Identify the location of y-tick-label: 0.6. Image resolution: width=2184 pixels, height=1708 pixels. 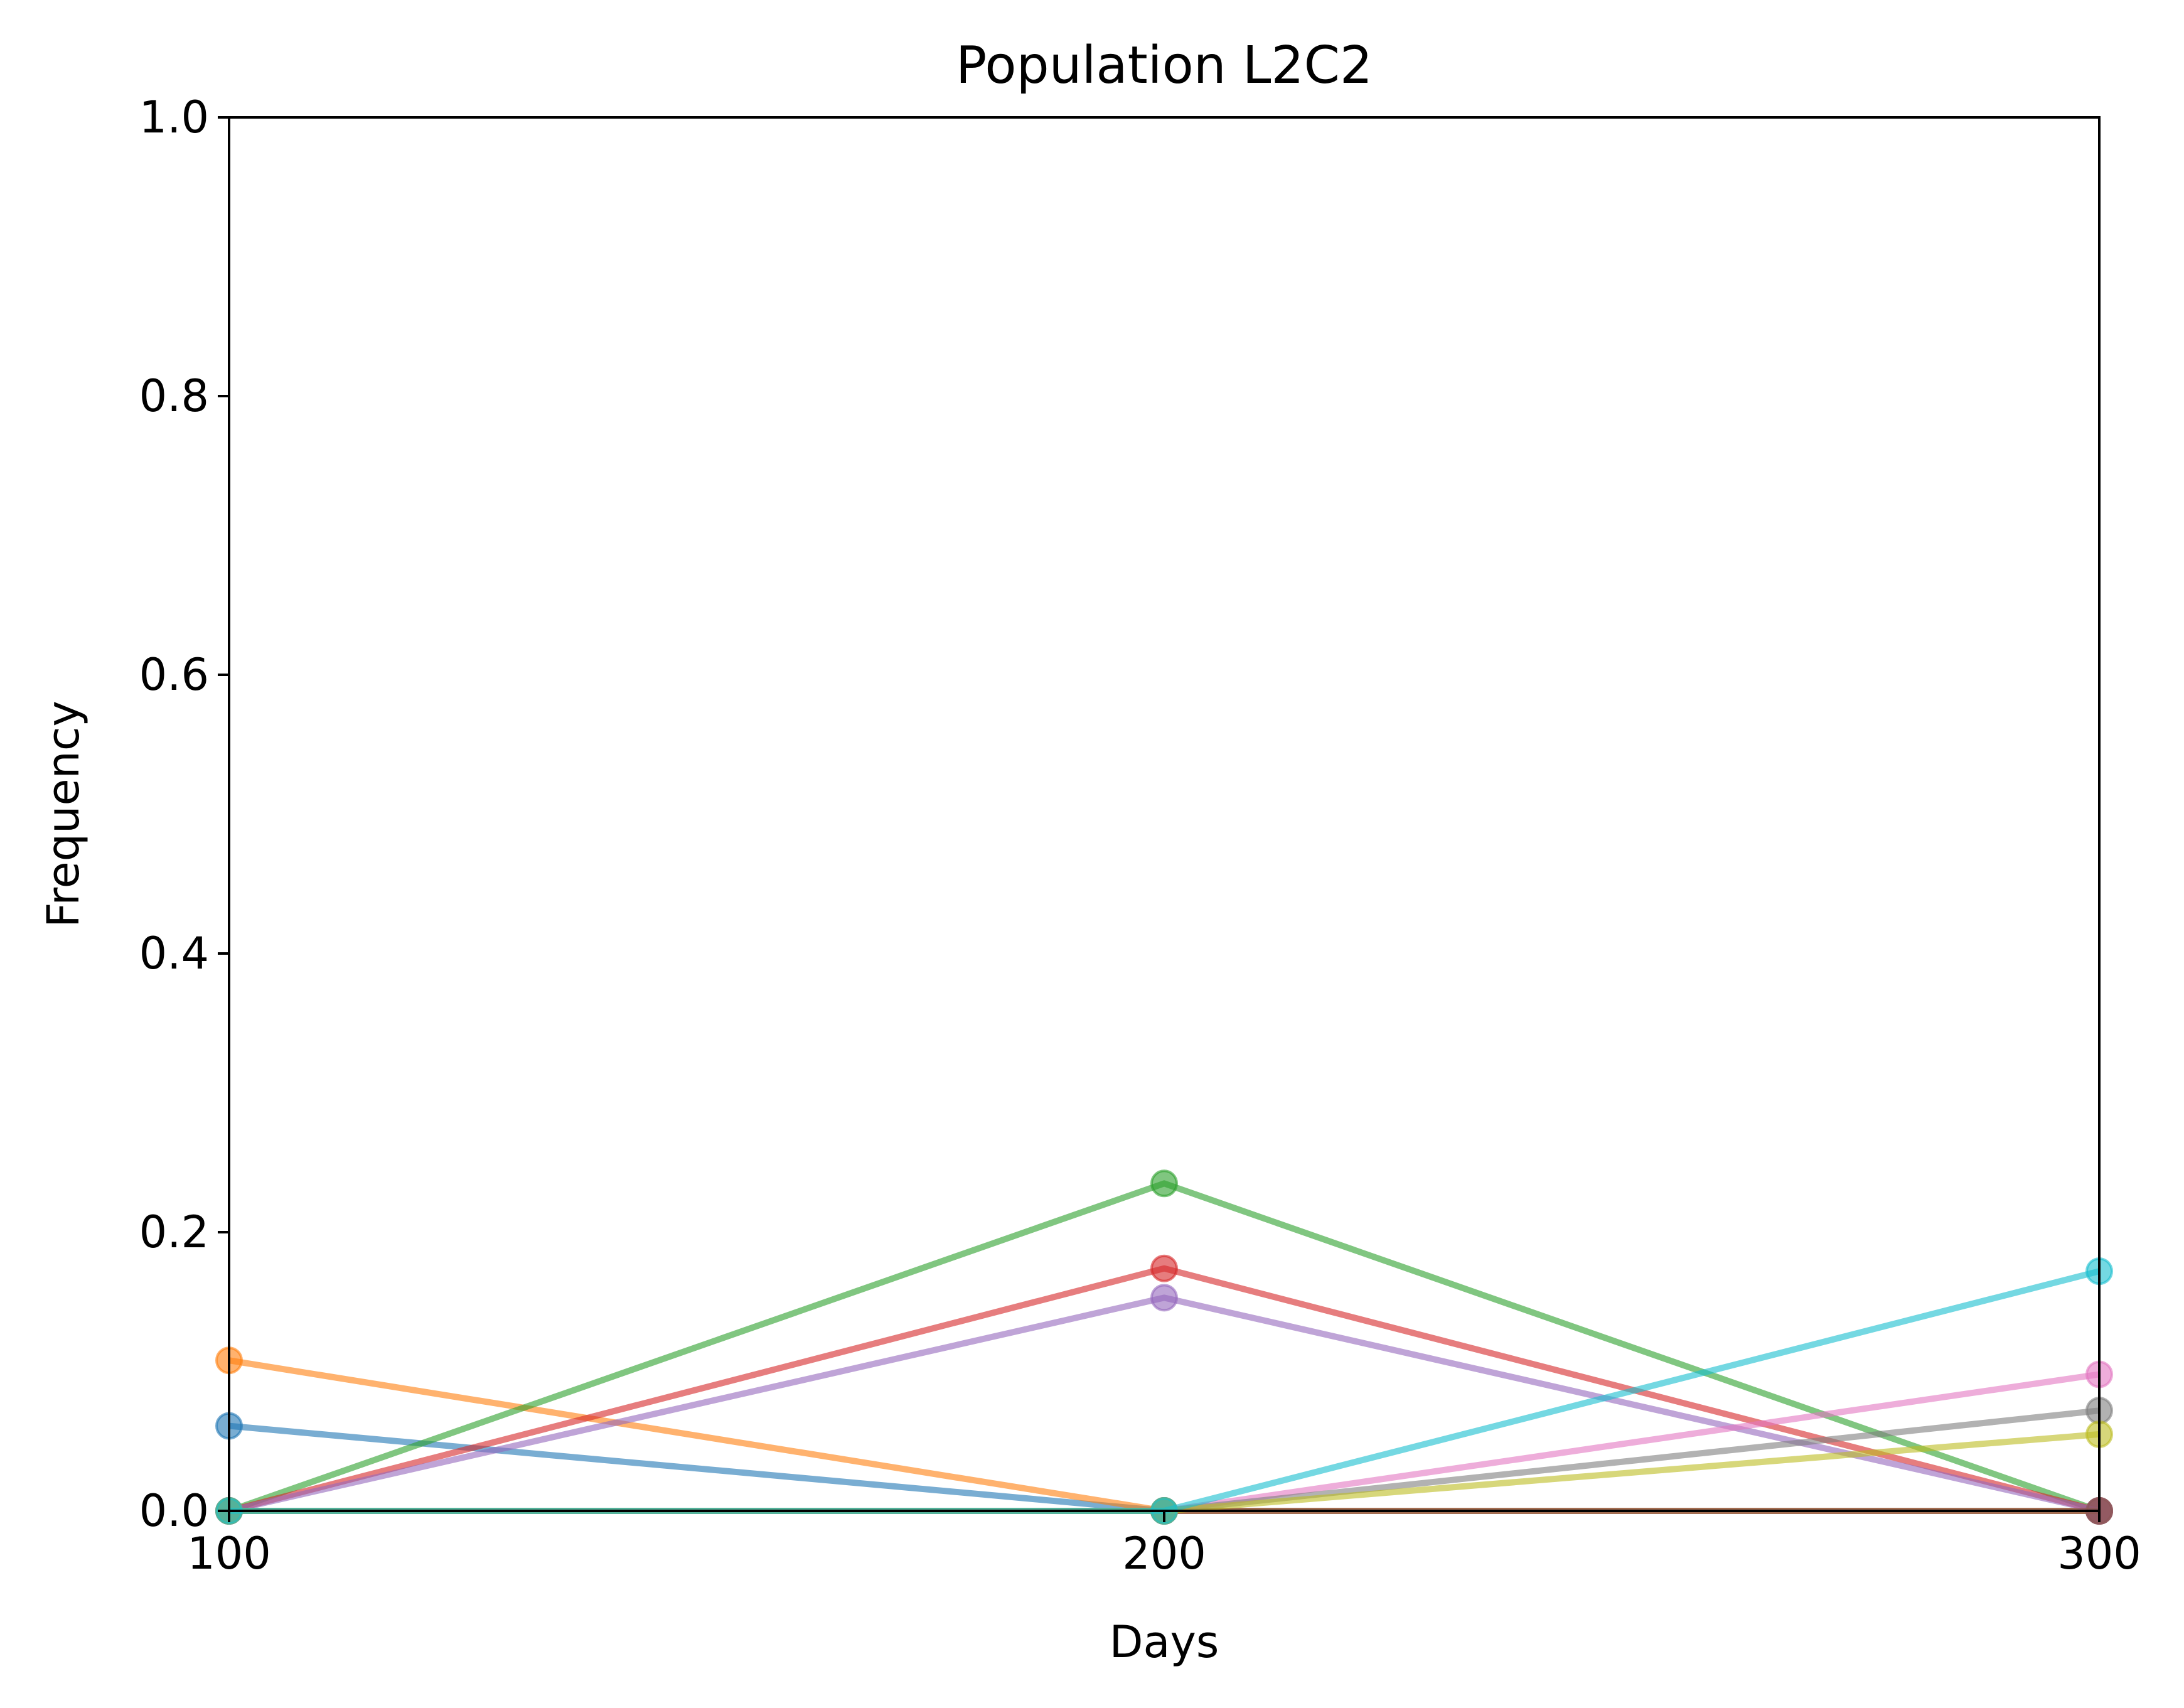
(174, 675).